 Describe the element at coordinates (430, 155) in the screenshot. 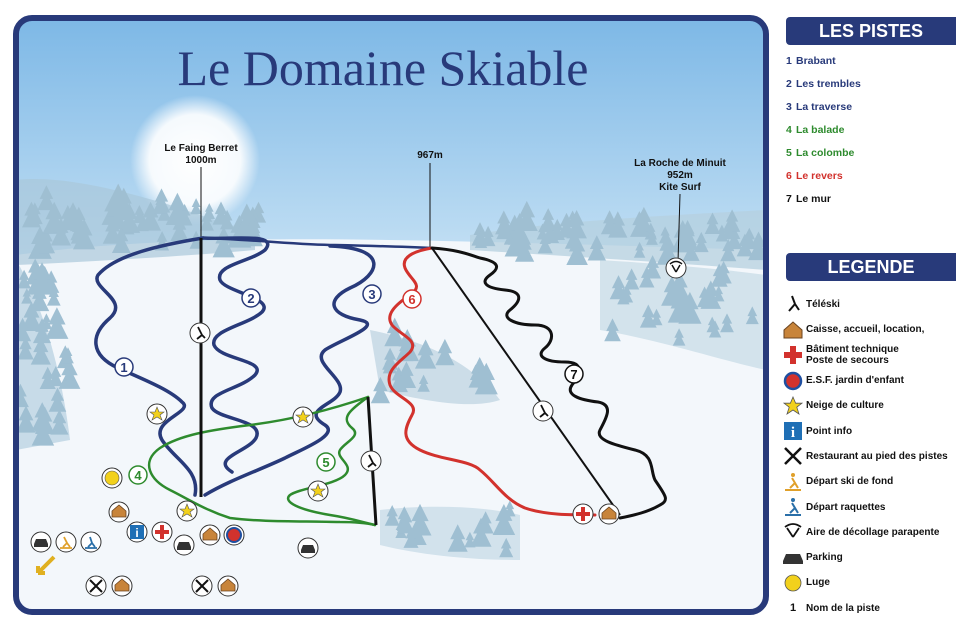

I see `peak-center-altitude: 967m` at that location.